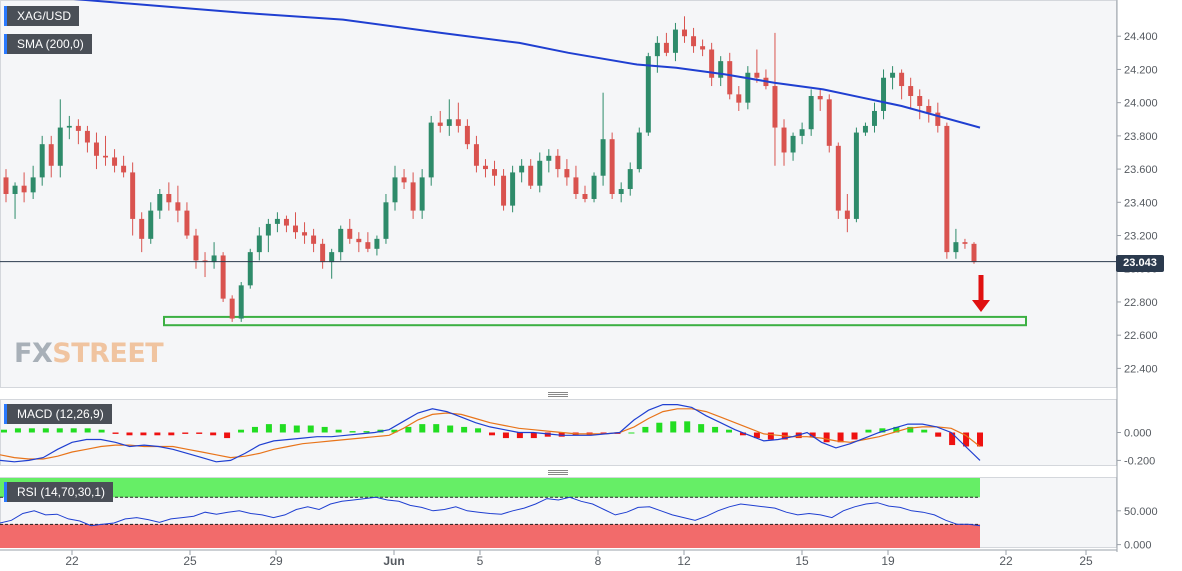  What do you see at coordinates (1141, 369) in the screenshot?
I see `price-axis-label: 22.400` at bounding box center [1141, 369].